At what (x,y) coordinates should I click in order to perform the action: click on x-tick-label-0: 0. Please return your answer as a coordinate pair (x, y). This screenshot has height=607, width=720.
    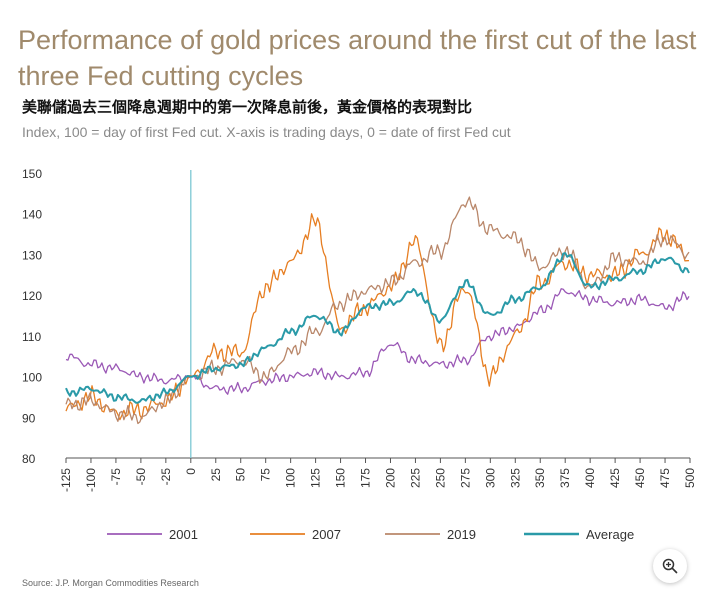
    Looking at the image, I should click on (191, 471).